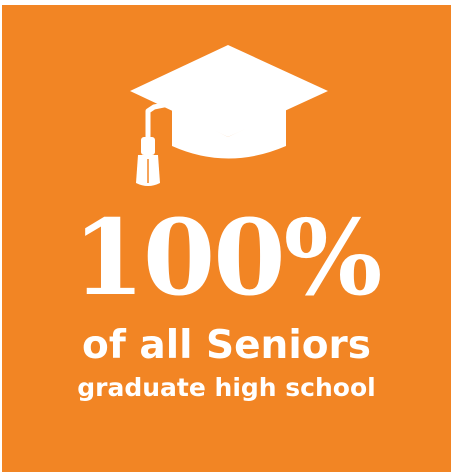  I want to click on stat-subject: of all Seniors, so click(226, 345).